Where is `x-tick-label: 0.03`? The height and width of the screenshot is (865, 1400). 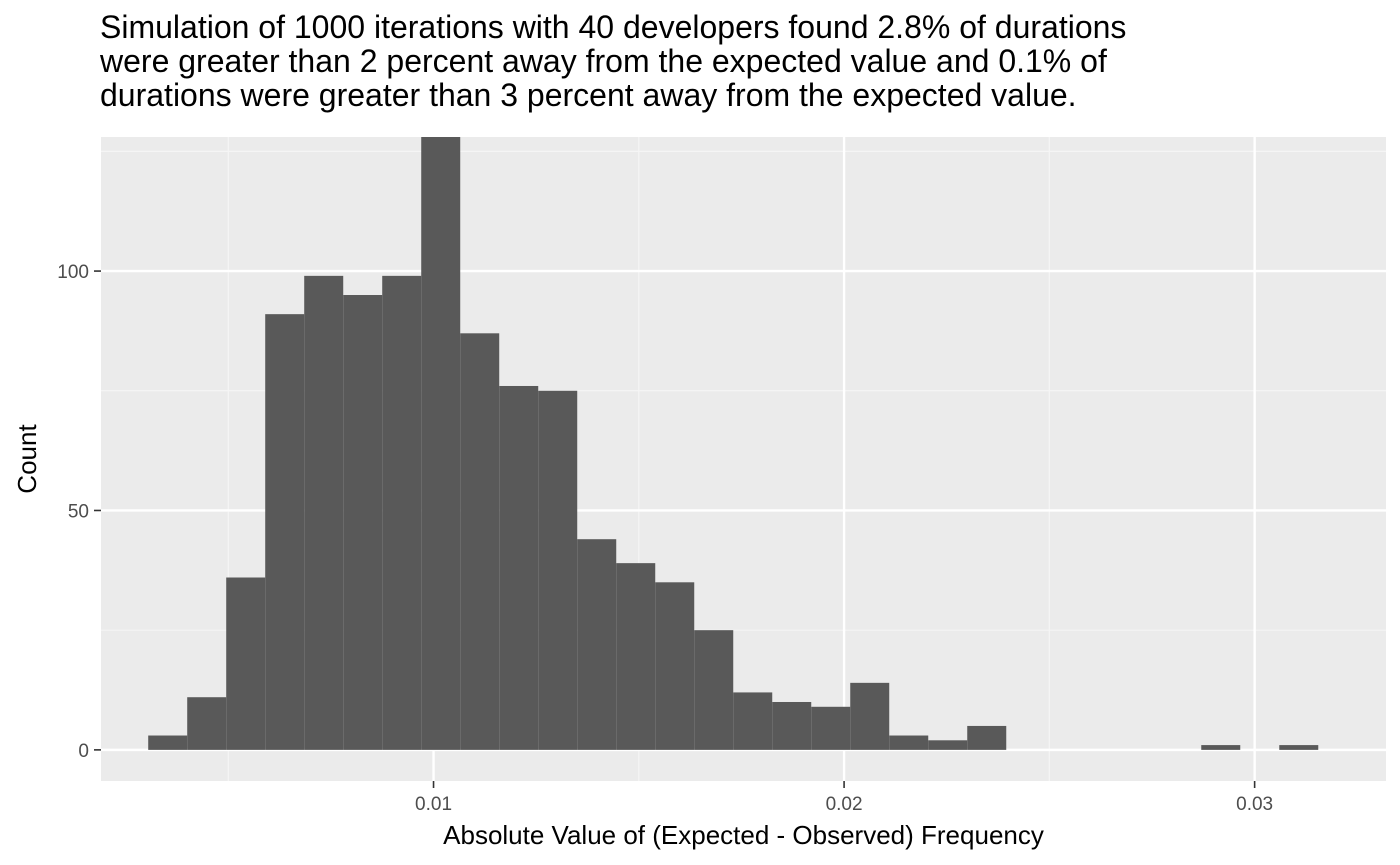
x-tick-label: 0.03 is located at coordinates (1254, 804).